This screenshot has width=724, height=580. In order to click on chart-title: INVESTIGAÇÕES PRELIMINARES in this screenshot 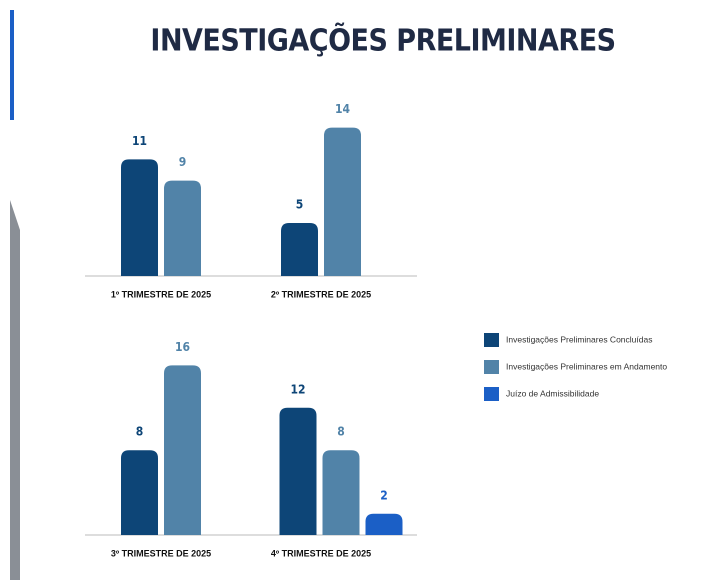, I will do `click(382, 40)`.